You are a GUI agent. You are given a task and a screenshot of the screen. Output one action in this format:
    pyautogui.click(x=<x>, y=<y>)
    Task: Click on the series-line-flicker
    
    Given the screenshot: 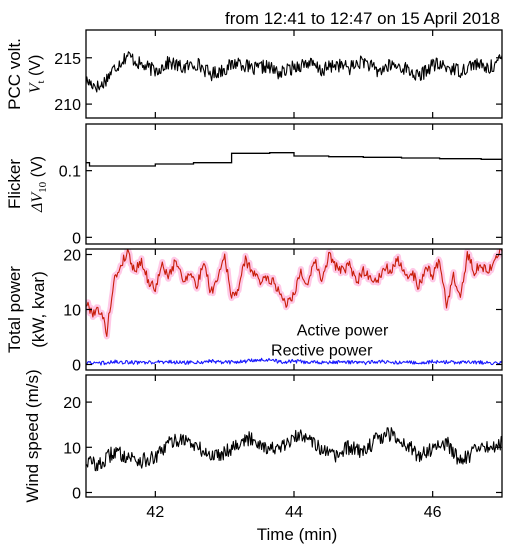 What is the action you would take?
    pyautogui.click(x=294, y=159)
    